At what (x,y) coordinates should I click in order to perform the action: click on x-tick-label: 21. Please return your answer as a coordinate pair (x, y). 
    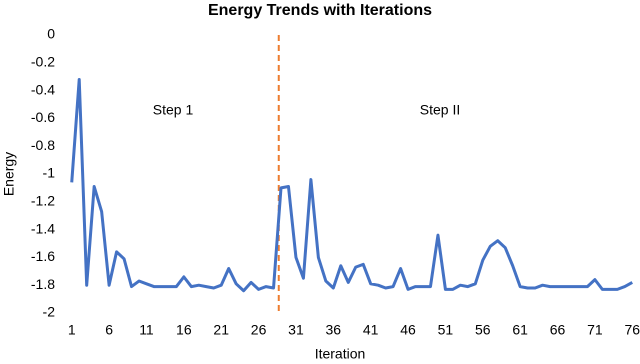
    Looking at the image, I should click on (221, 330).